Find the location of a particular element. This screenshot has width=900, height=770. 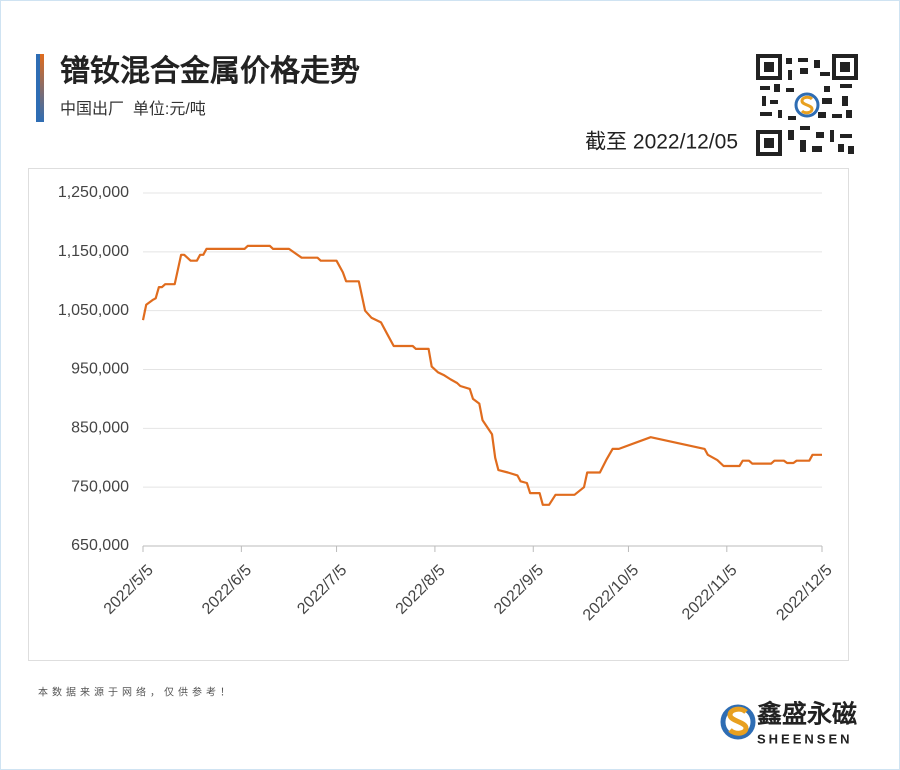

y-tick-label: 1,250,000 is located at coordinates (93, 192).